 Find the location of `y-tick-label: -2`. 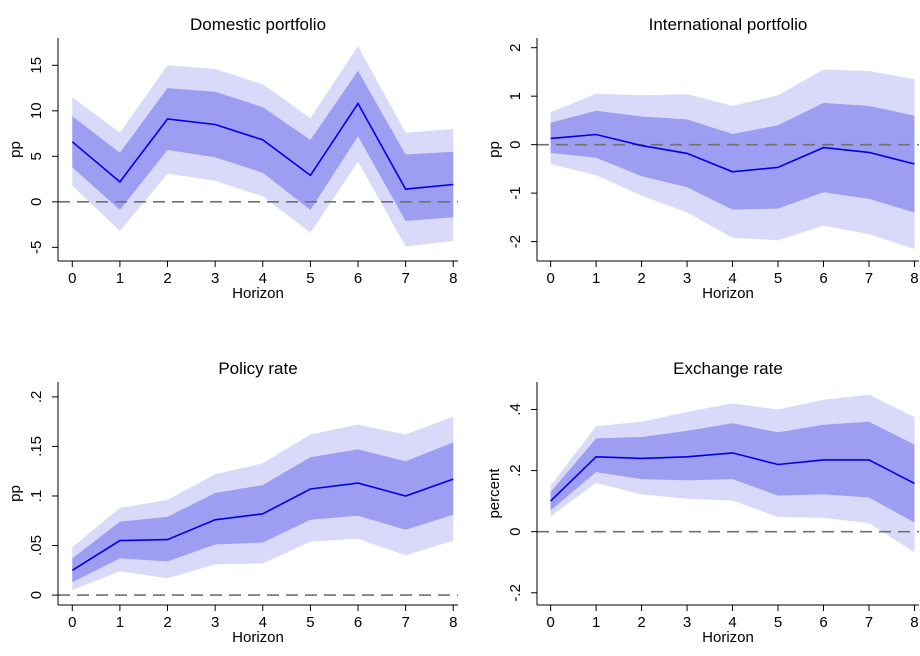

y-tick-label: -2 is located at coordinates (515, 241).